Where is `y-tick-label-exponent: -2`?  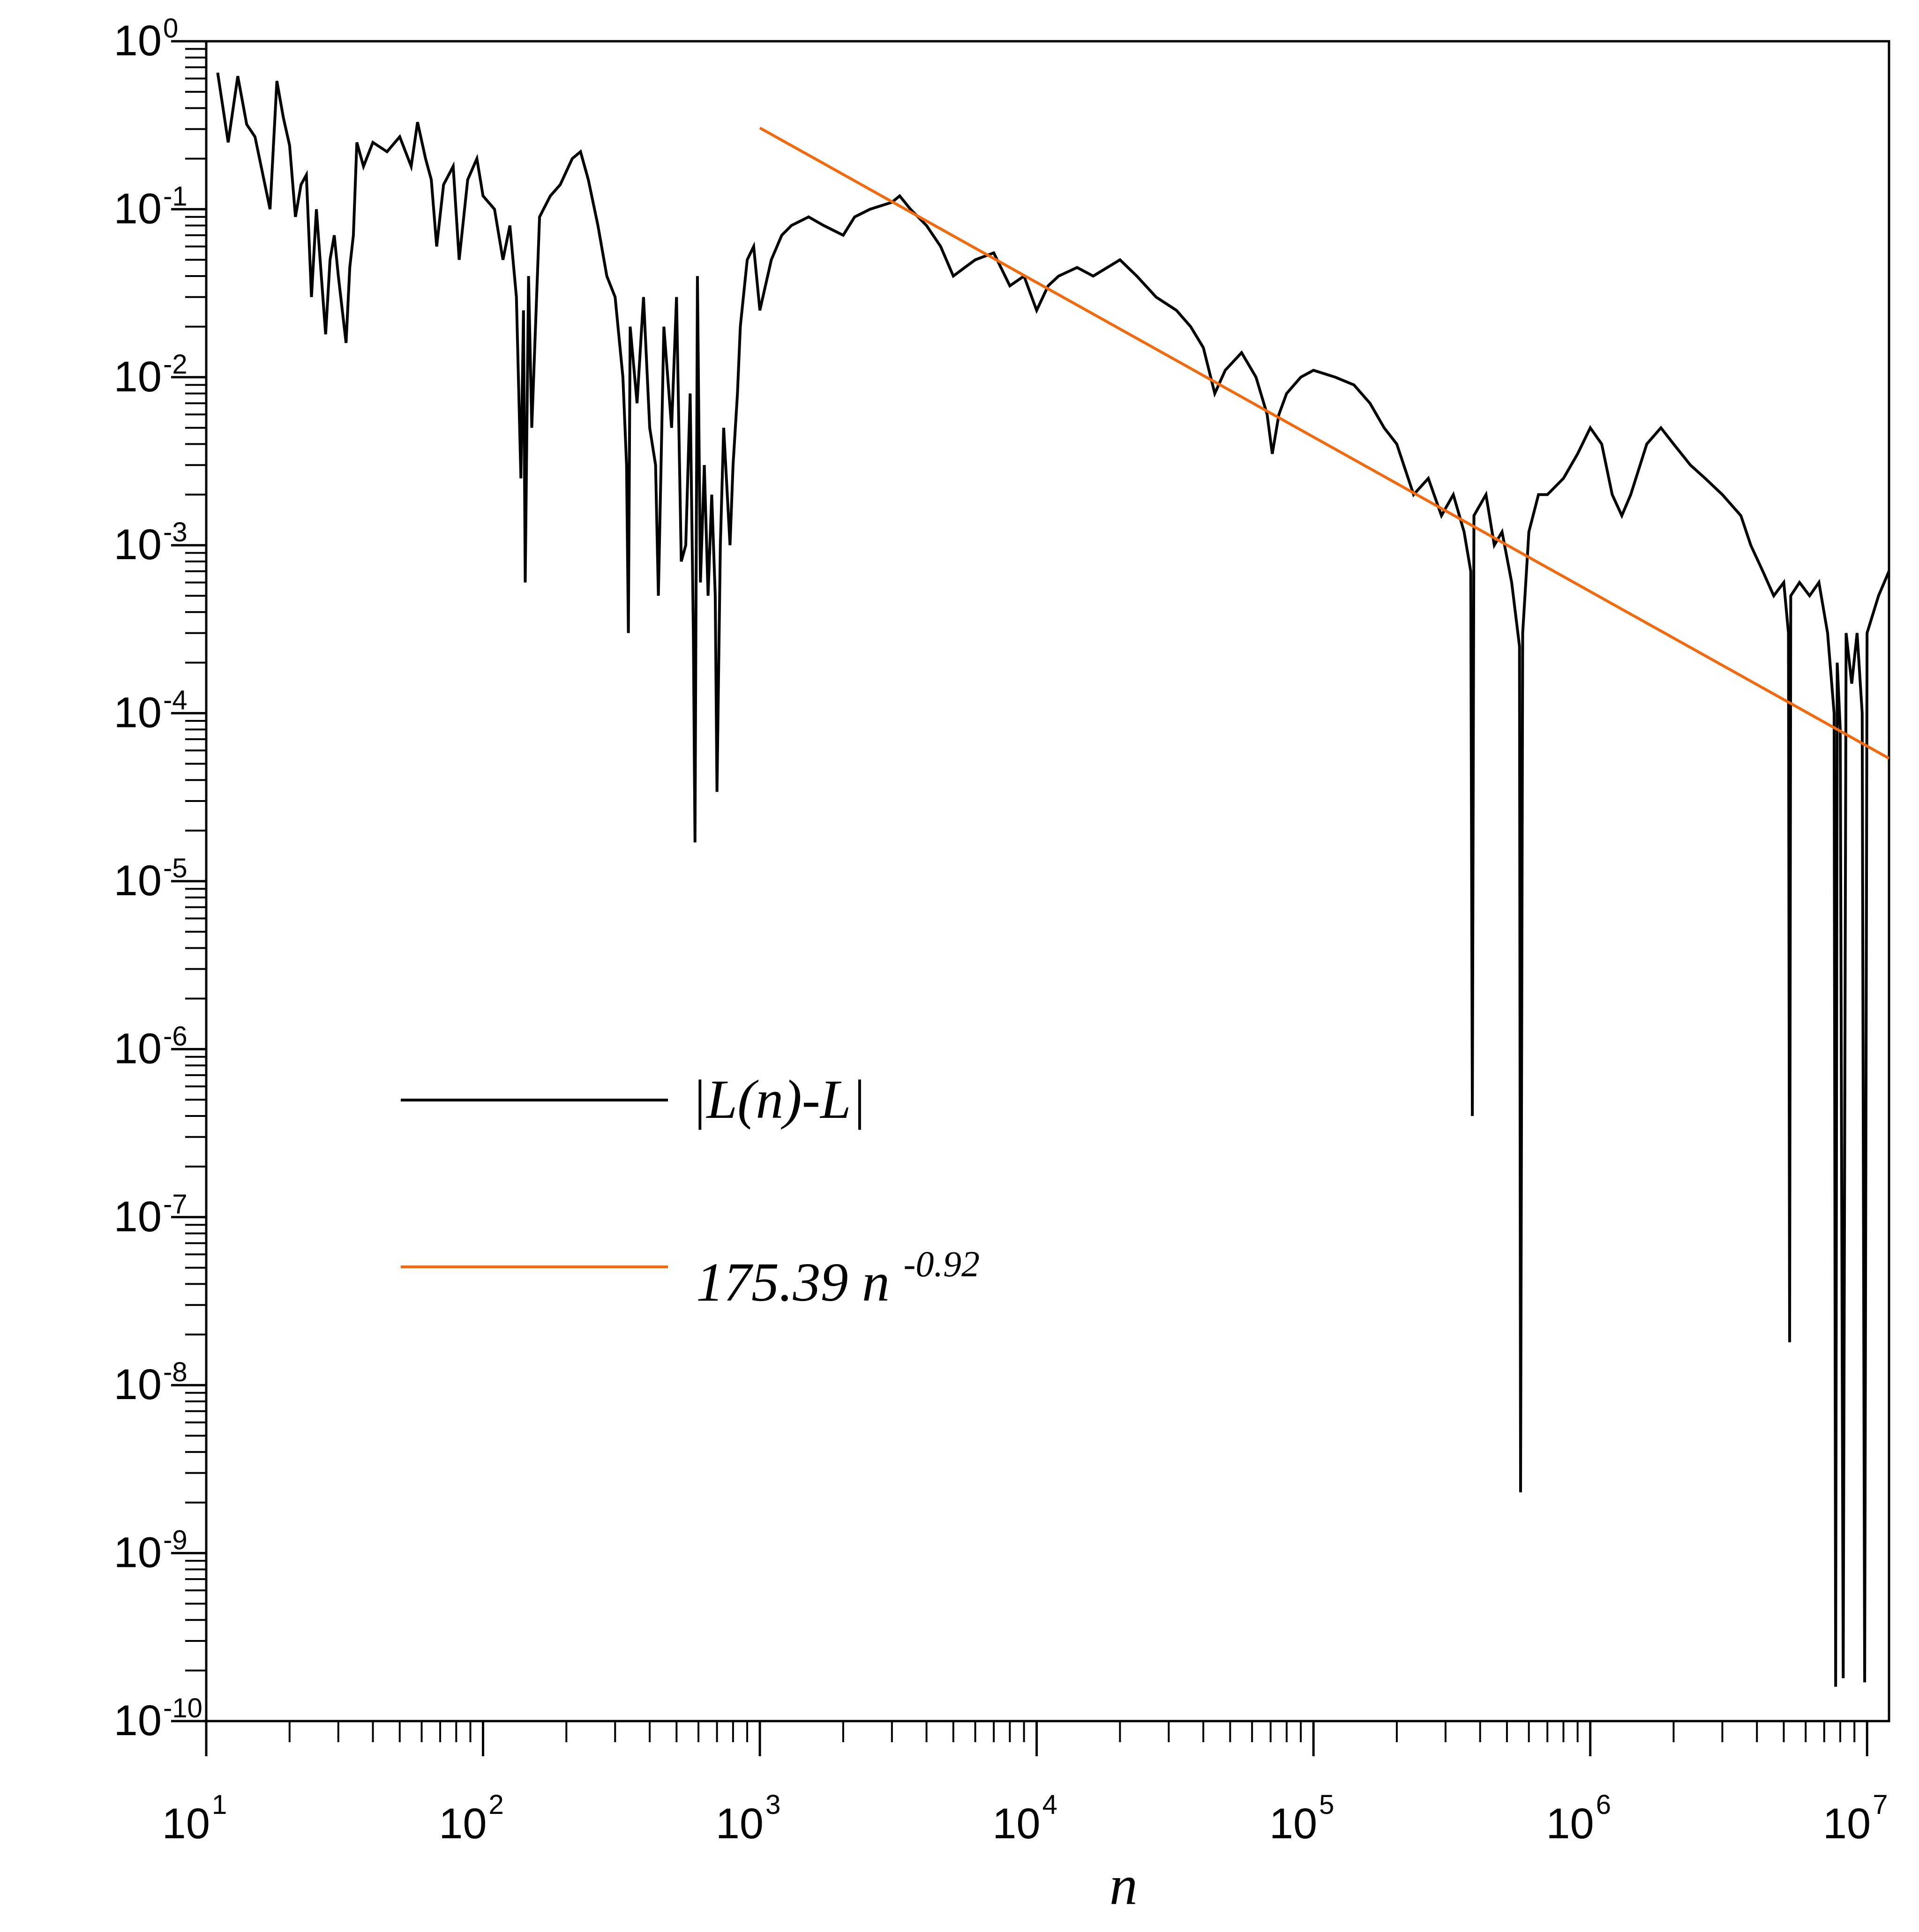 y-tick-label-exponent: -2 is located at coordinates (175, 365).